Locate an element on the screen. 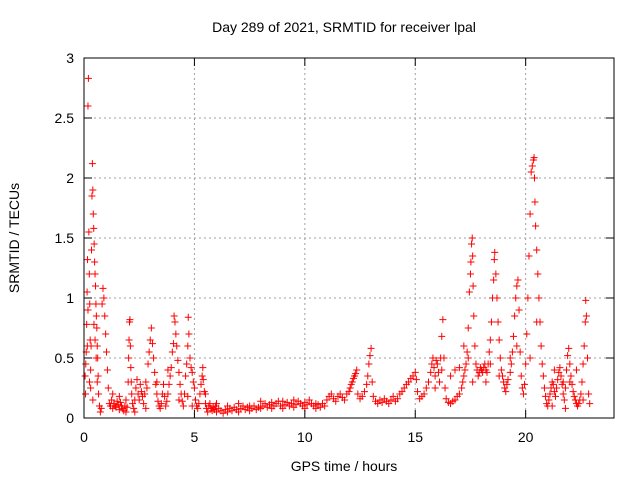  x-tick-label: 15 is located at coordinates (415, 437).